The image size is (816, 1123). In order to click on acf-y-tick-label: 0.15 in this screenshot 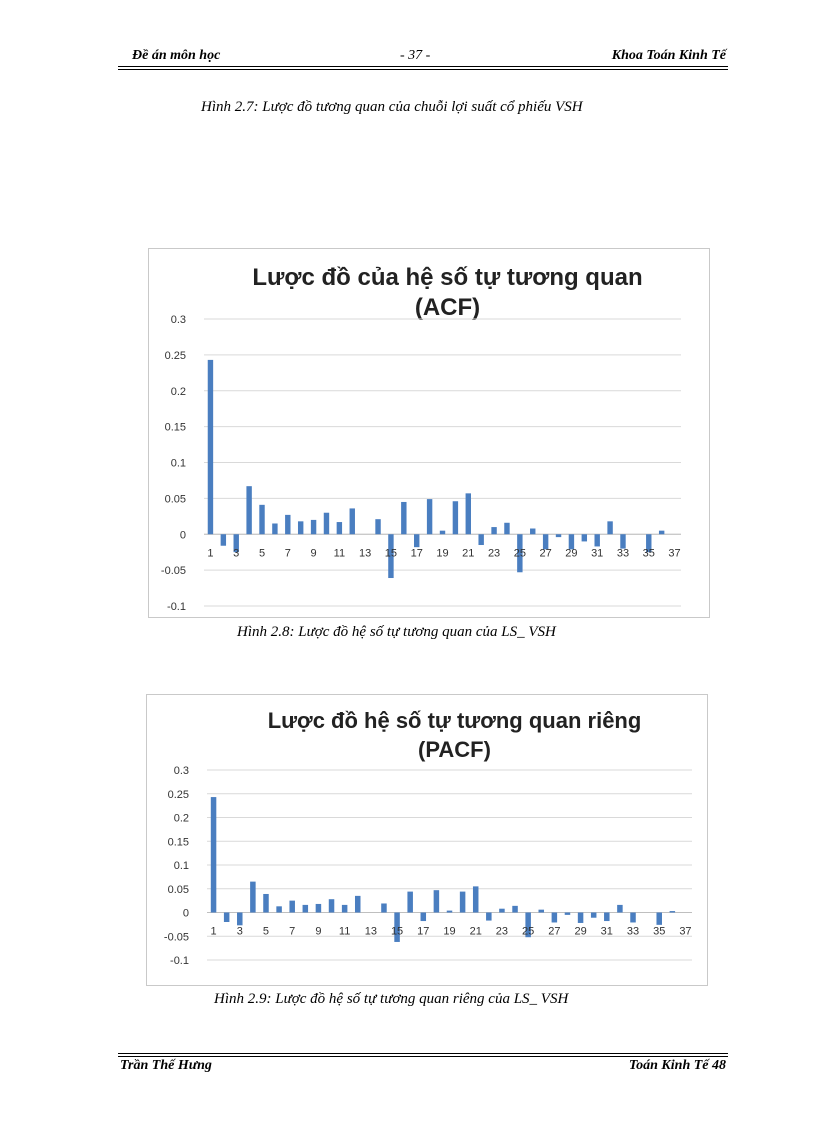, I will do `click(175, 428)`.